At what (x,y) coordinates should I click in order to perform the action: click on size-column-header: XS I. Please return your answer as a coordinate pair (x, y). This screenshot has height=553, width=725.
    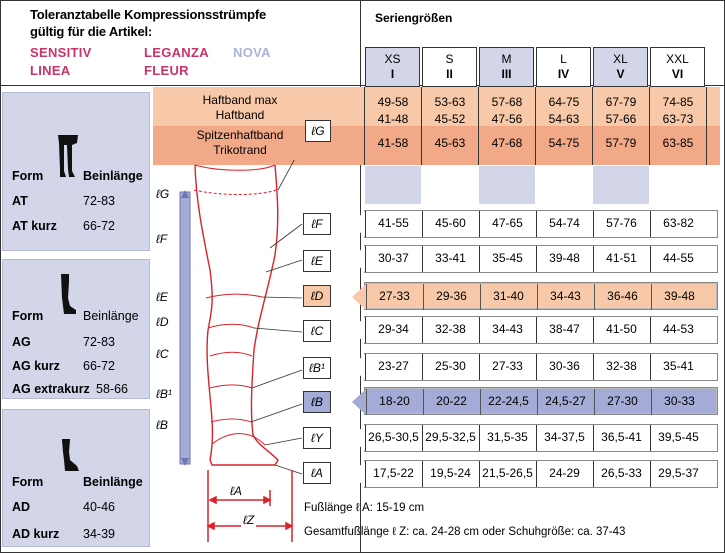
    Looking at the image, I should click on (392, 67).